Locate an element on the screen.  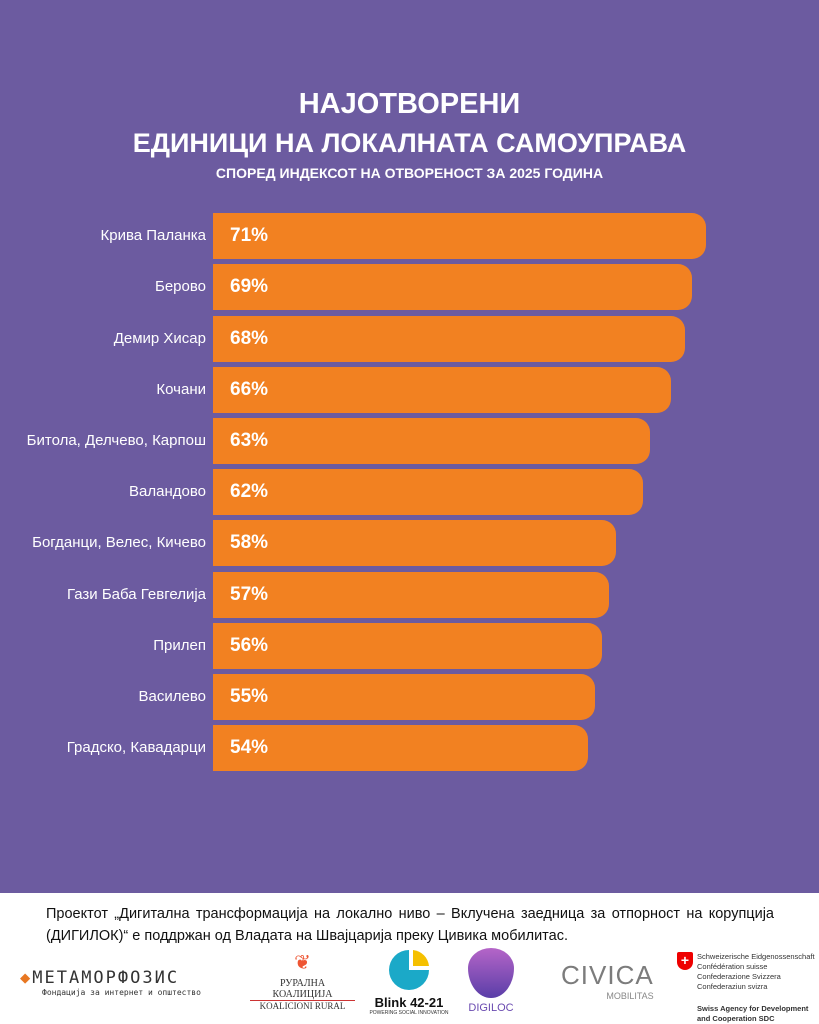
category-label: Гази Баба Гевгелија is located at coordinates (136, 594).